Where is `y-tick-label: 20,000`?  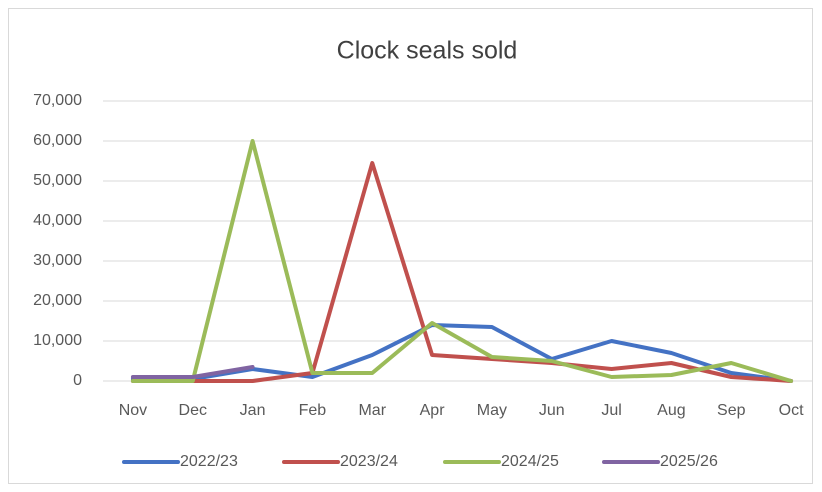
y-tick-label: 20,000 is located at coordinates (57, 300).